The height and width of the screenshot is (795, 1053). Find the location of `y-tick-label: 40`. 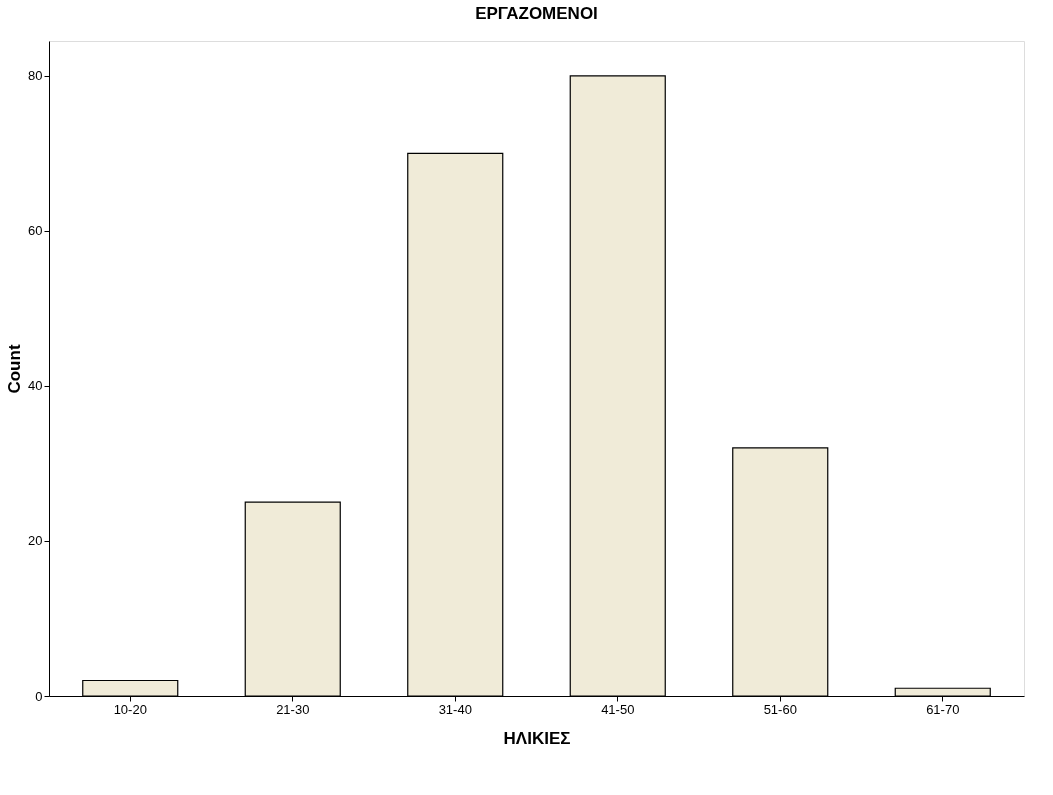

y-tick-label: 40 is located at coordinates (35, 386).